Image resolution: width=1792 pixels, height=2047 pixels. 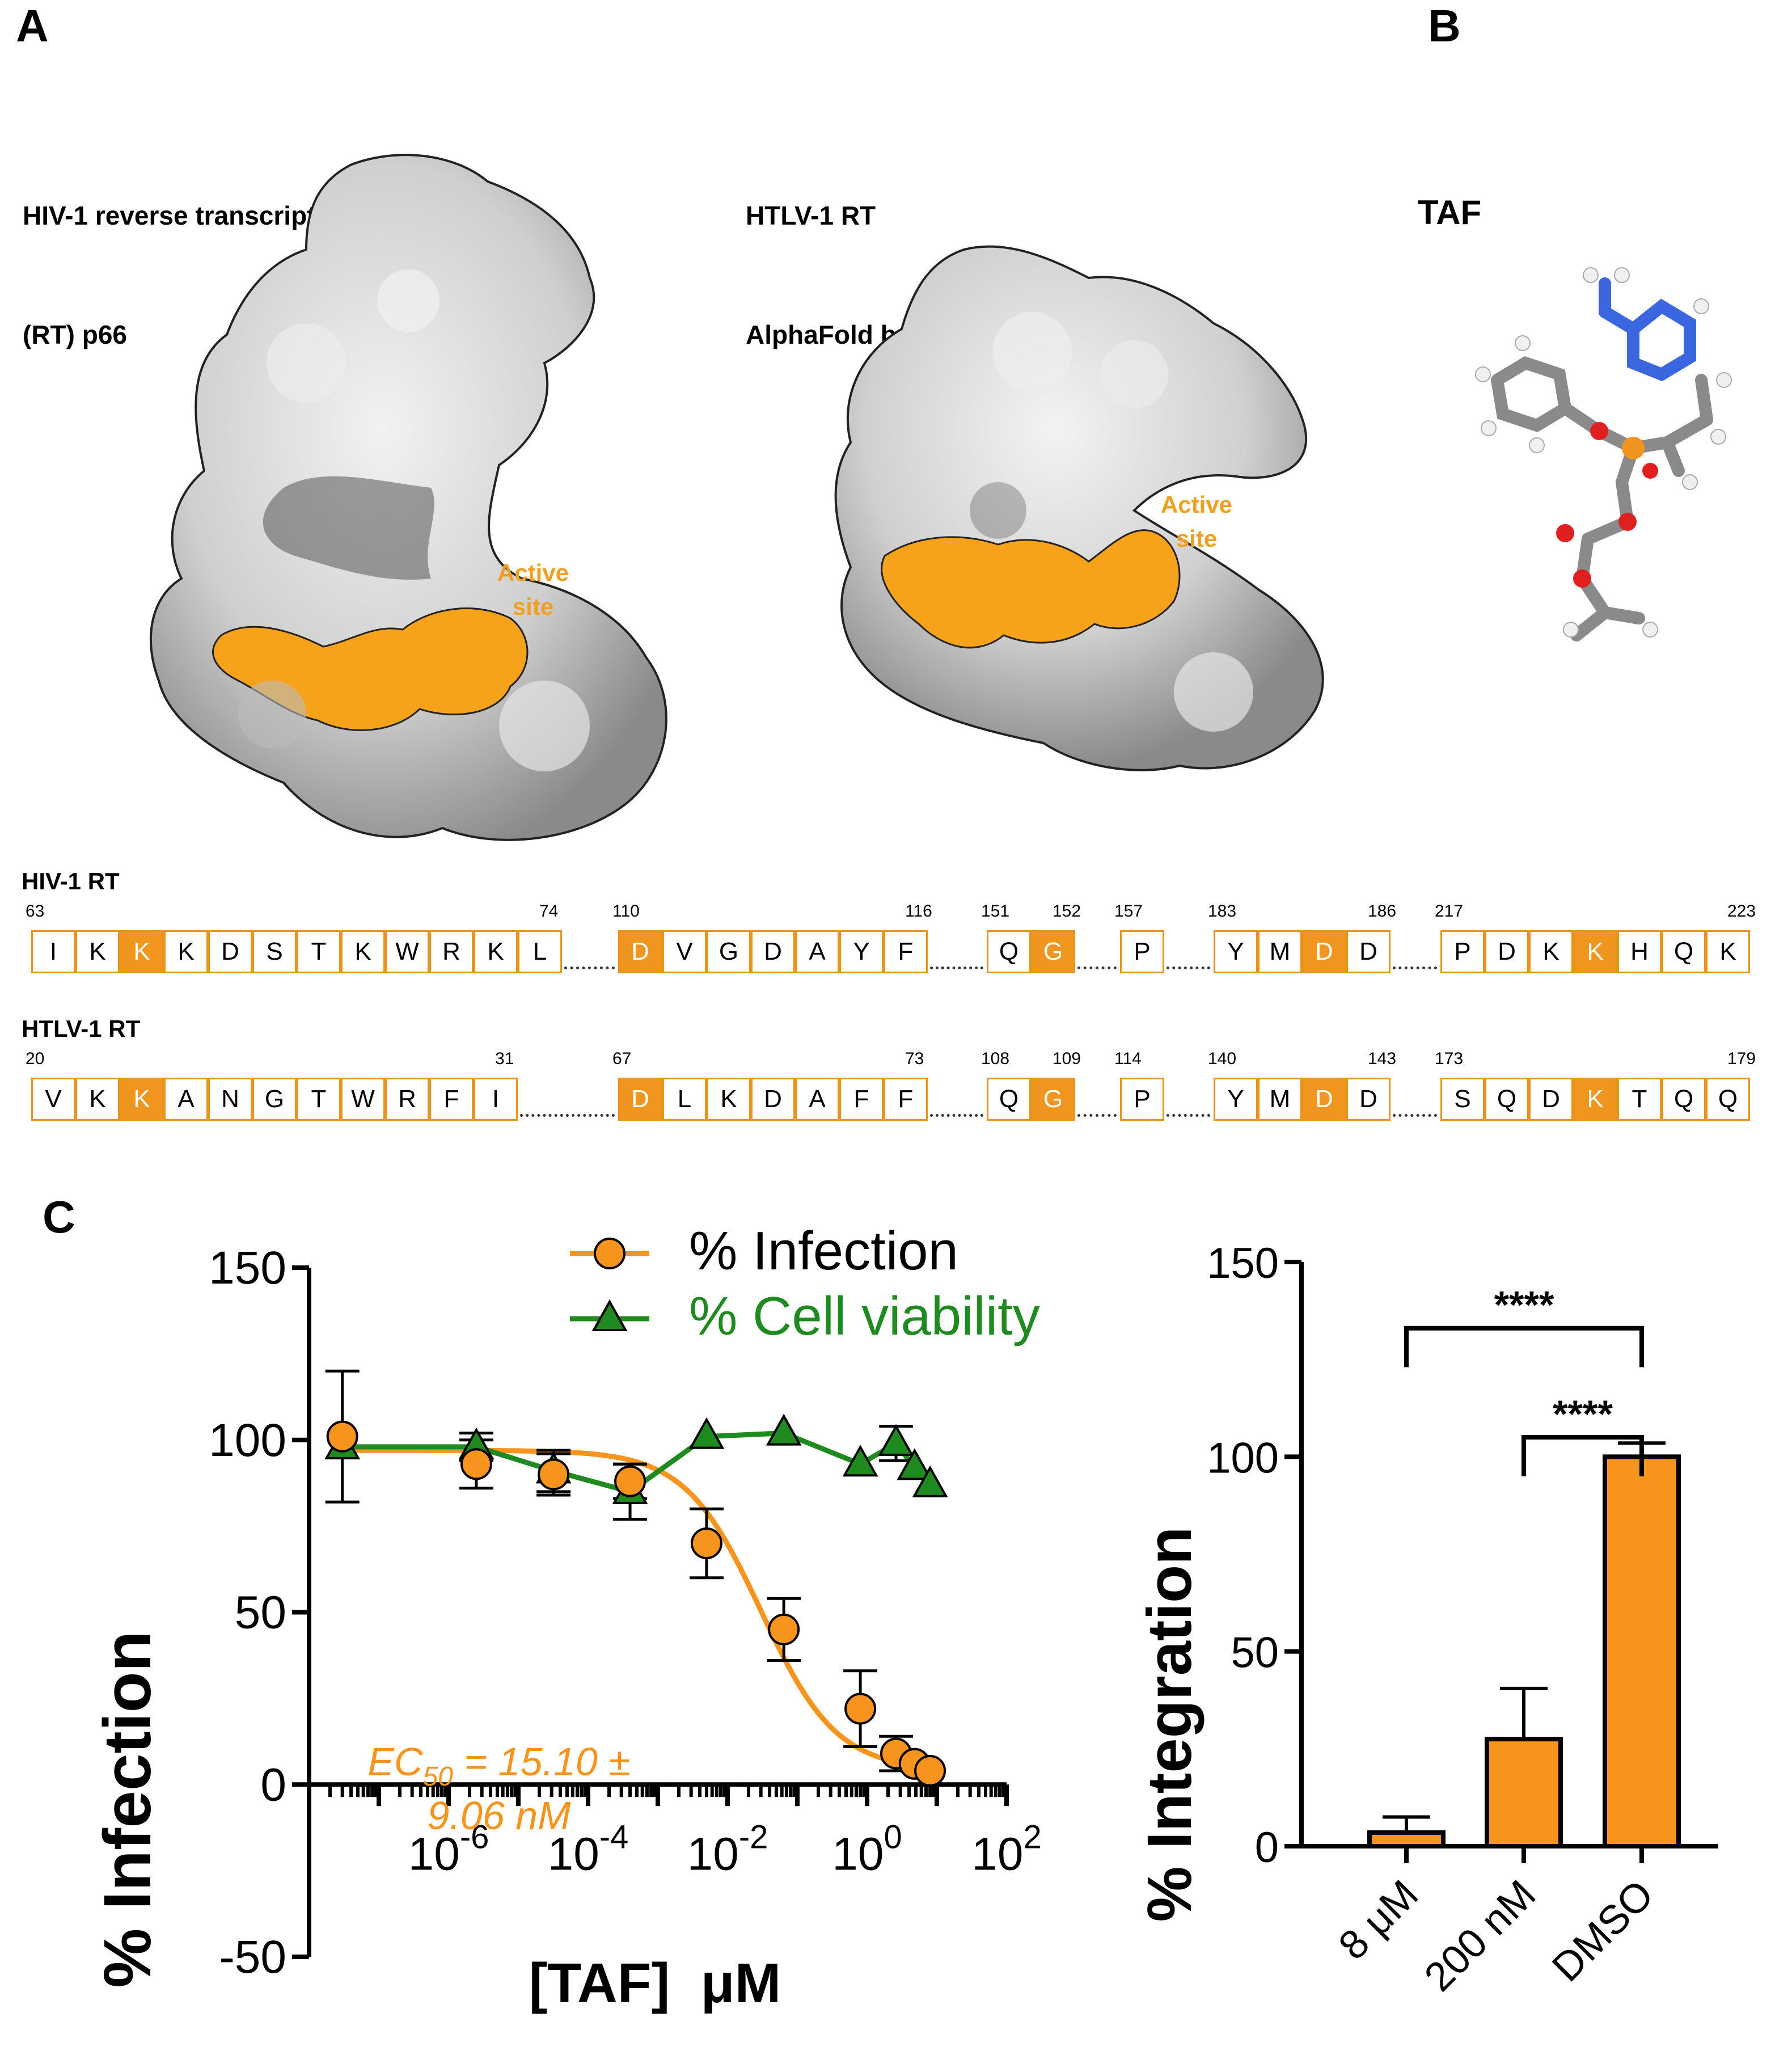 What do you see at coordinates (728, 1849) in the screenshot?
I see `dose-x-tick-label: 10⁻²` at bounding box center [728, 1849].